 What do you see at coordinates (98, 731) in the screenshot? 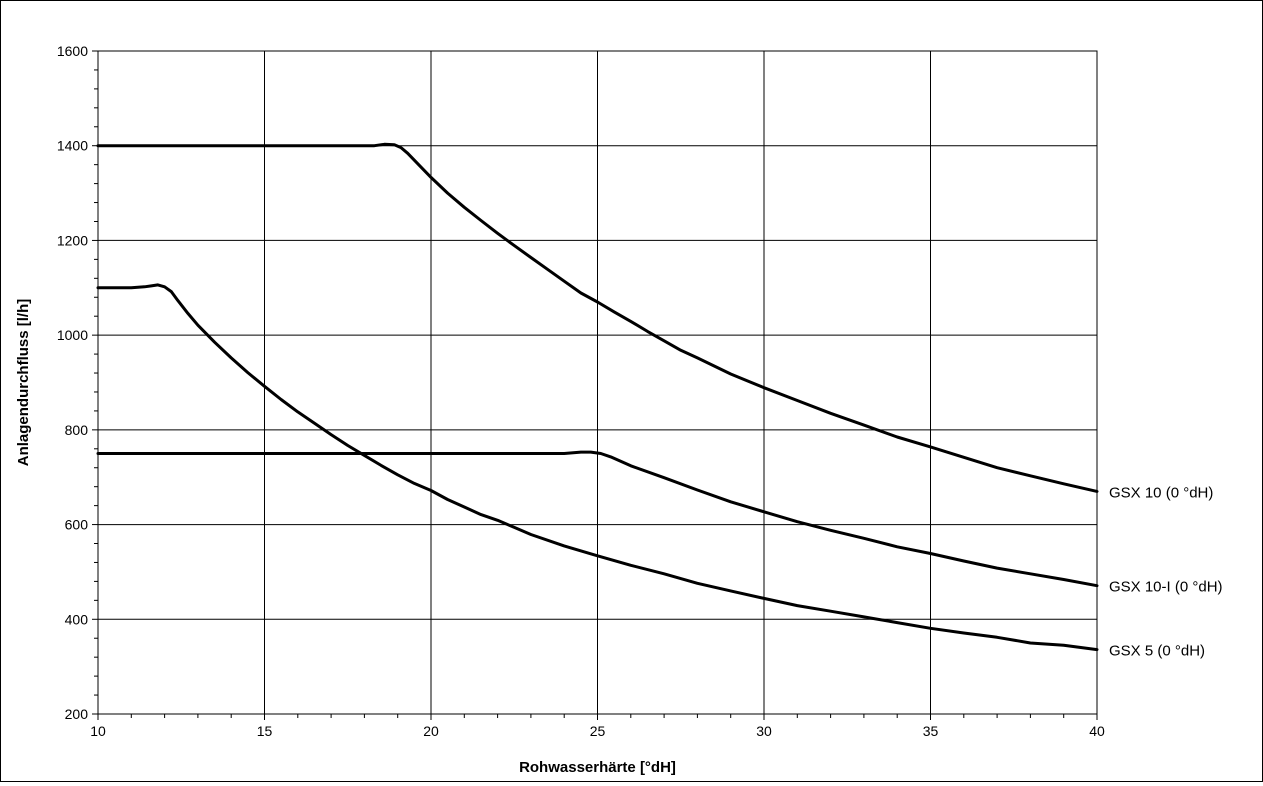
I see `x-tick-label: 10` at bounding box center [98, 731].